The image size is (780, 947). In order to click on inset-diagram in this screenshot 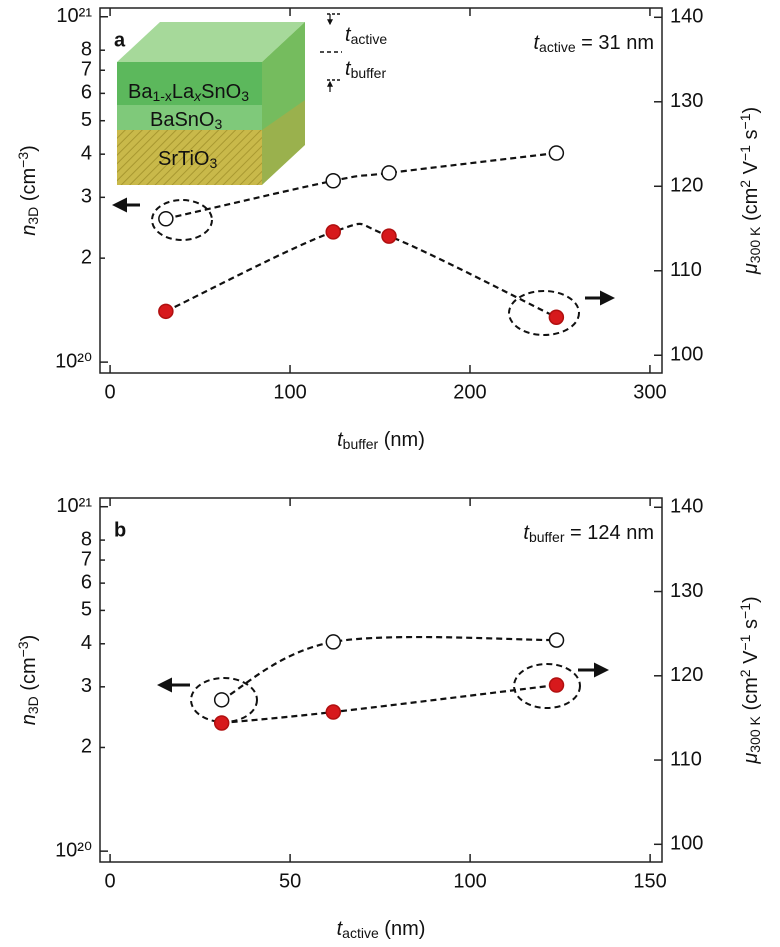, I will do `click(229, 99)`.